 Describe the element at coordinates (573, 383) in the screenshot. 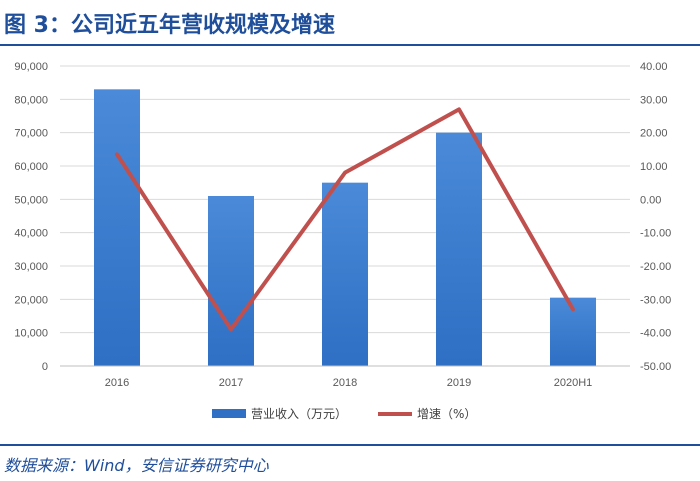

I see `x-tick-label: 2020H1` at that location.